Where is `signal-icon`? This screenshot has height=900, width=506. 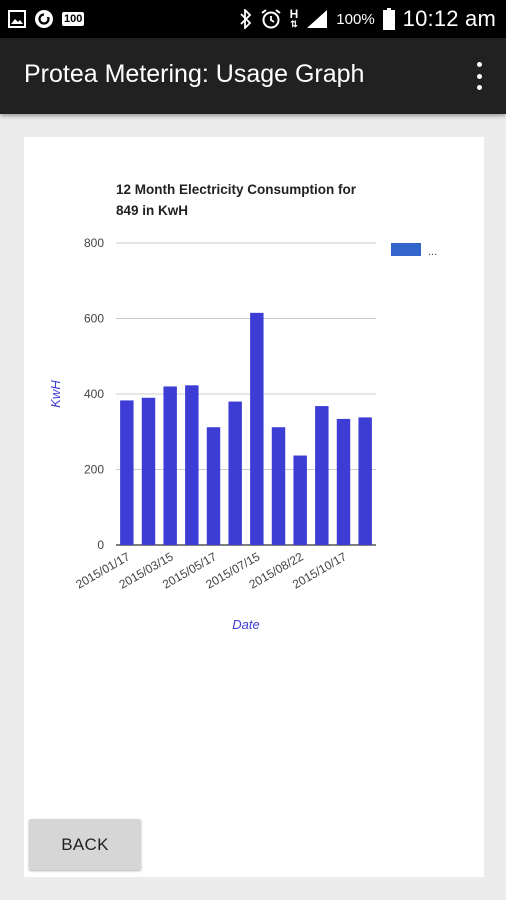 signal-icon is located at coordinates (317, 19).